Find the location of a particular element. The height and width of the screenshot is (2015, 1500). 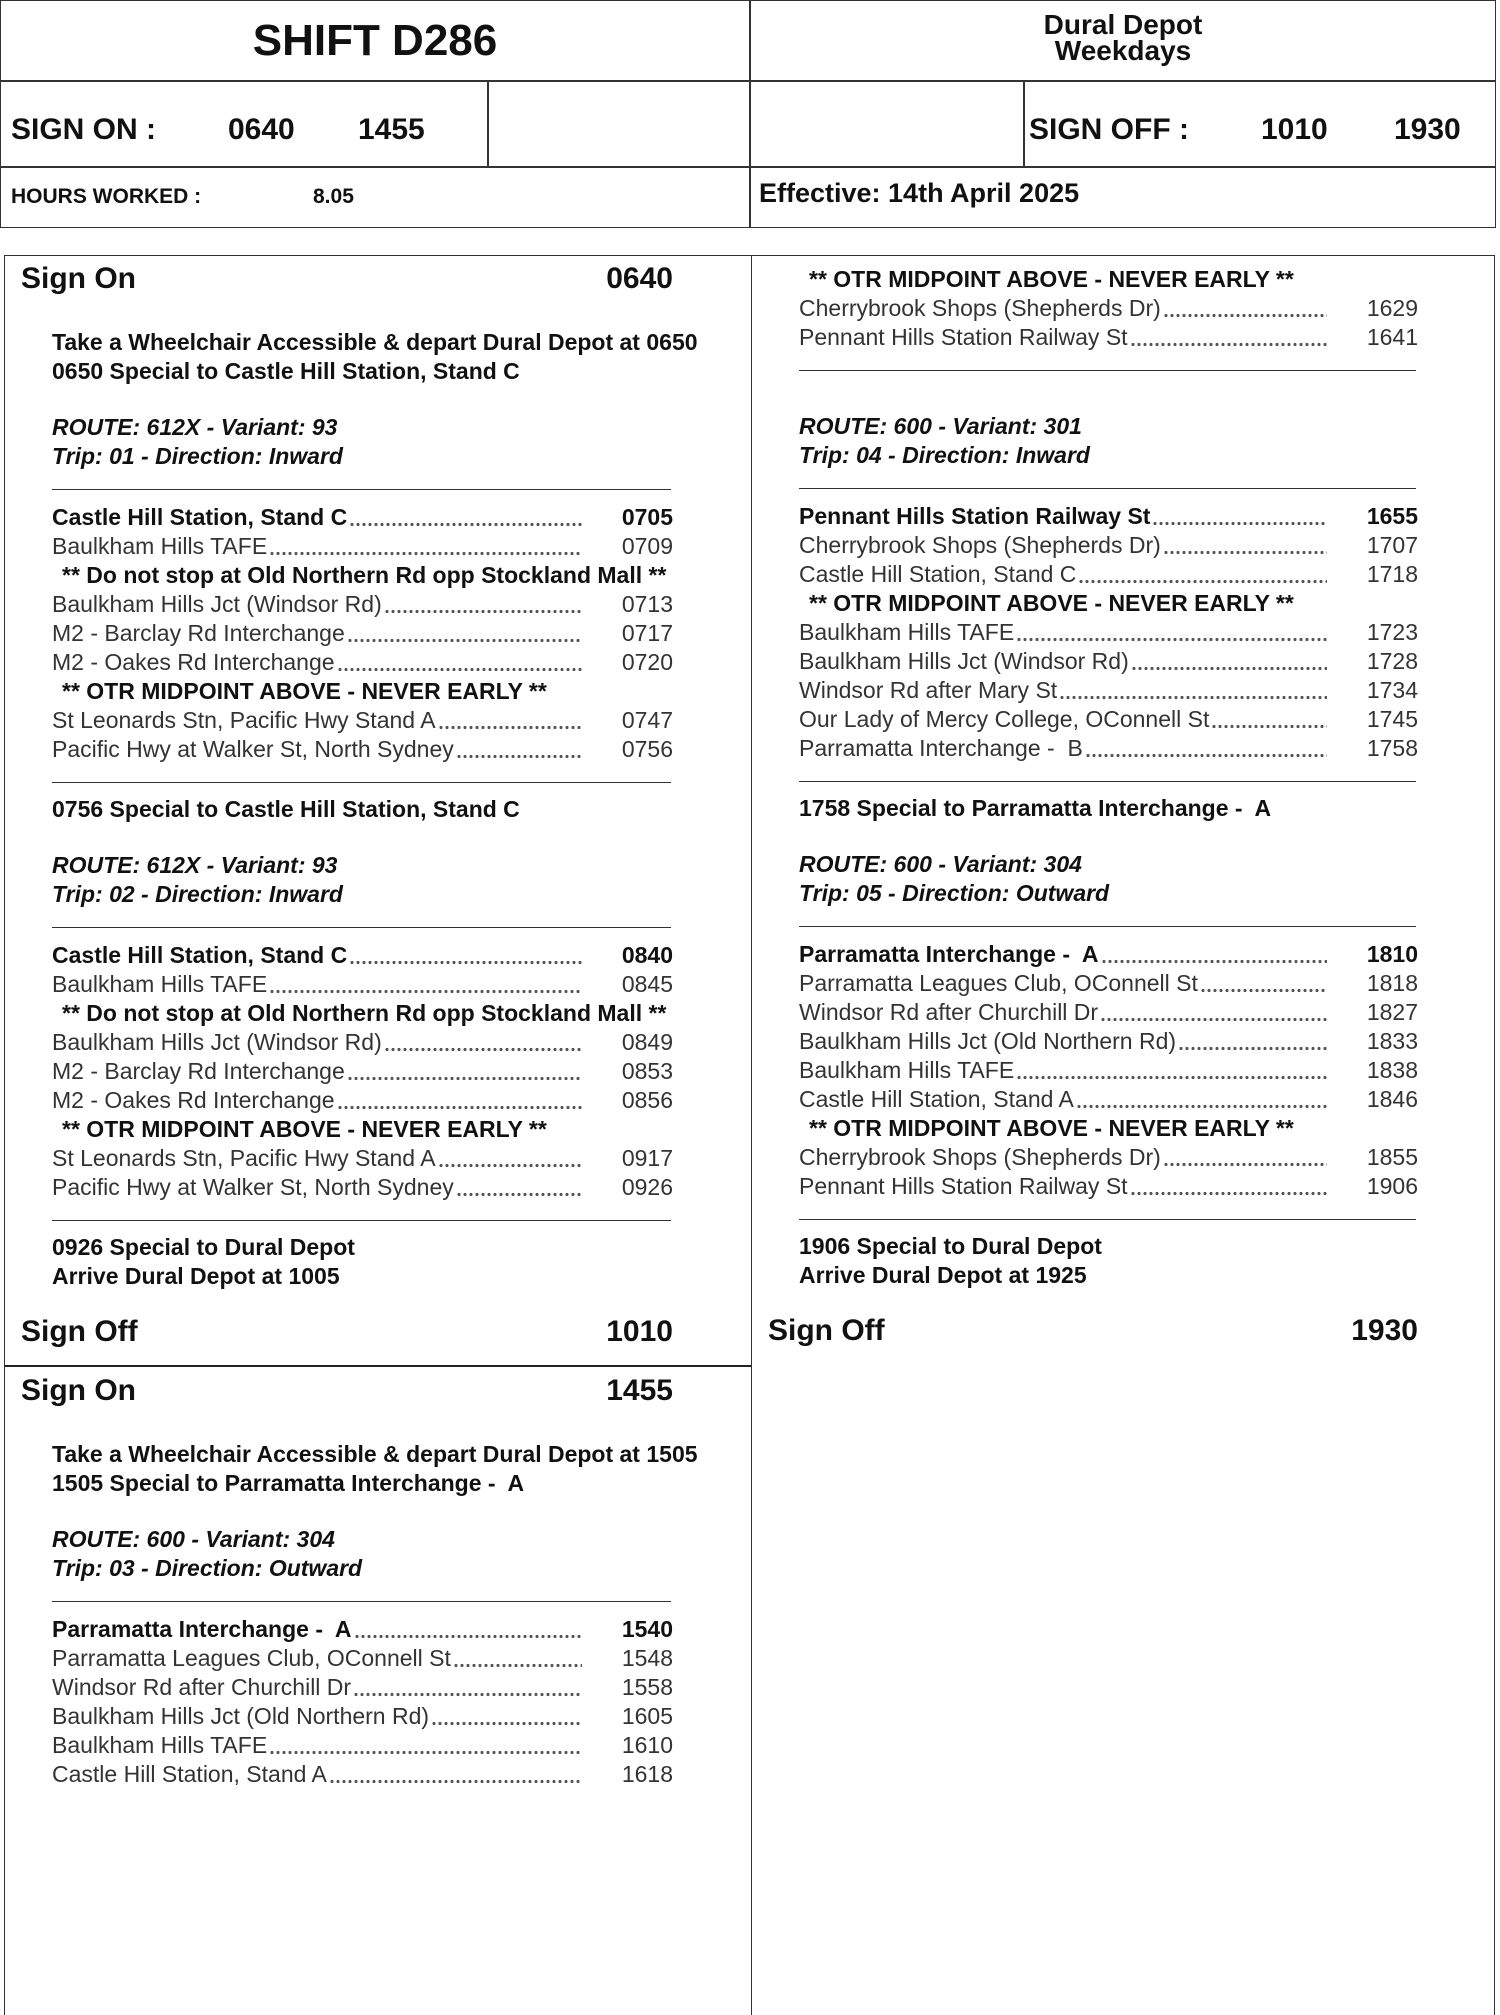

section-heading: Sign Off 1010 is located at coordinates (378, 1332).